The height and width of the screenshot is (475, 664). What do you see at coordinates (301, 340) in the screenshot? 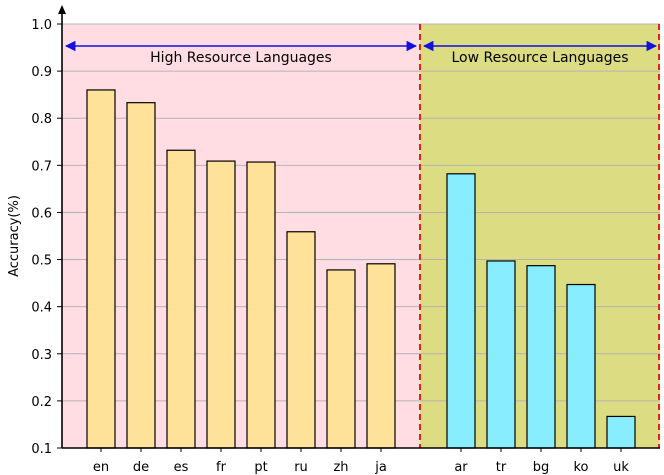
I see `bar-ru` at bounding box center [301, 340].